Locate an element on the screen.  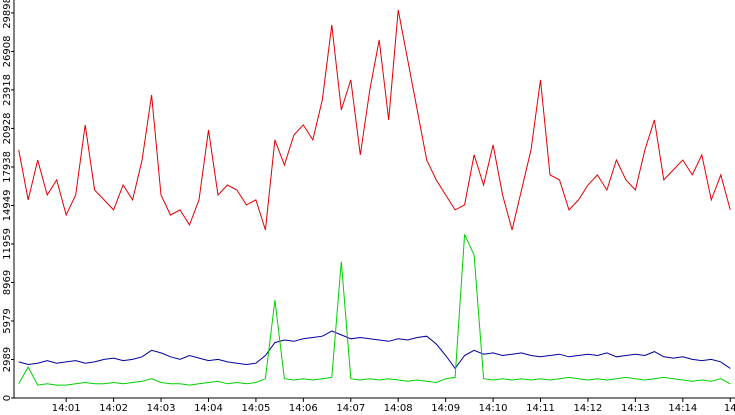
x-tick-label: 14:01 is located at coordinates (66, 408).